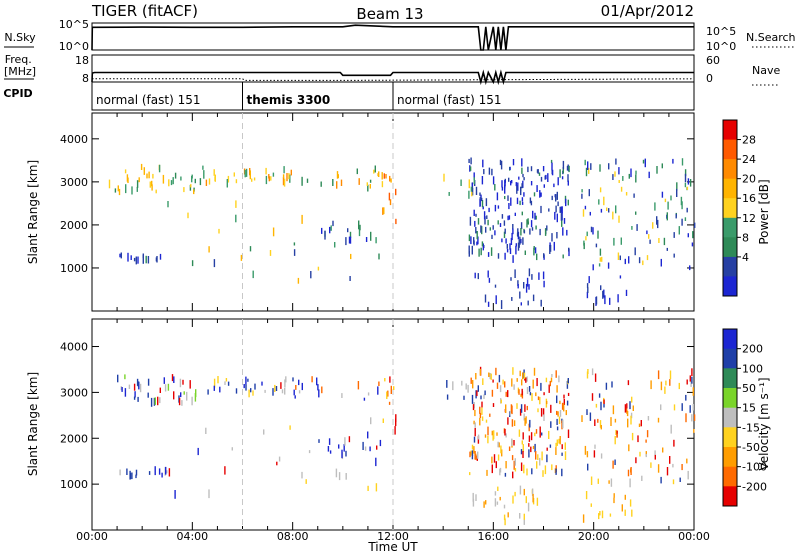 The height and width of the screenshot is (554, 800). What do you see at coordinates (694, 536) in the screenshot?
I see `time-tick-label: 00:00` at bounding box center [694, 536].